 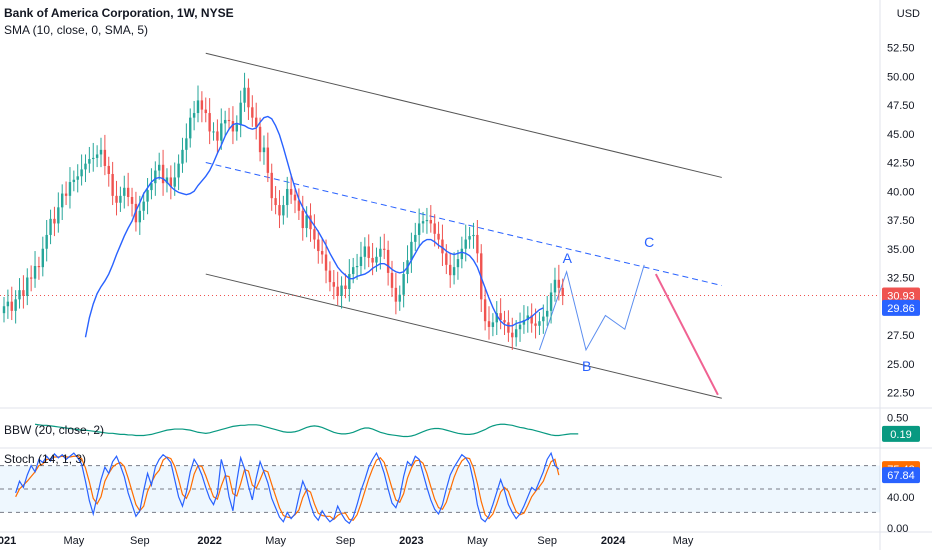 I want to click on bbw-value-badge-bg, so click(x=901, y=433).